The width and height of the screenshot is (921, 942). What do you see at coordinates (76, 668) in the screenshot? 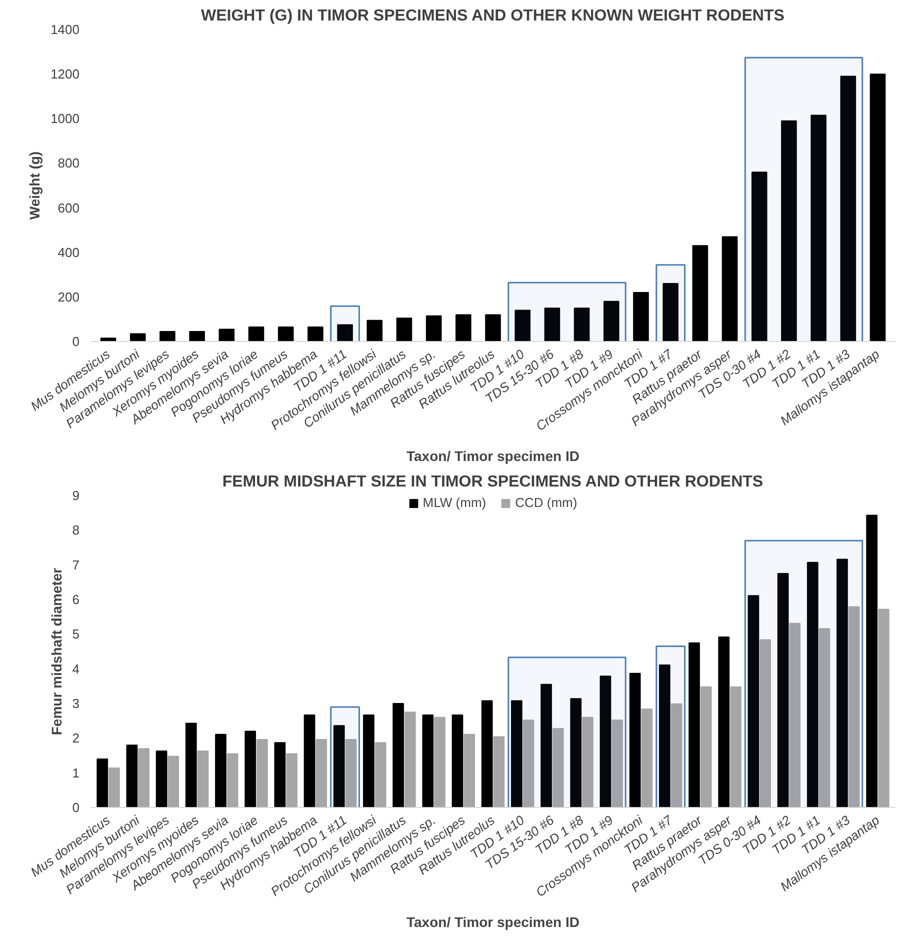
I see `y-tick-label: 4` at bounding box center [76, 668].